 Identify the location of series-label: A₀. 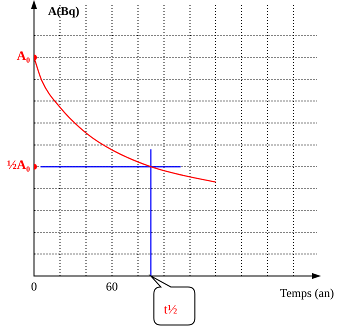
(23, 55).